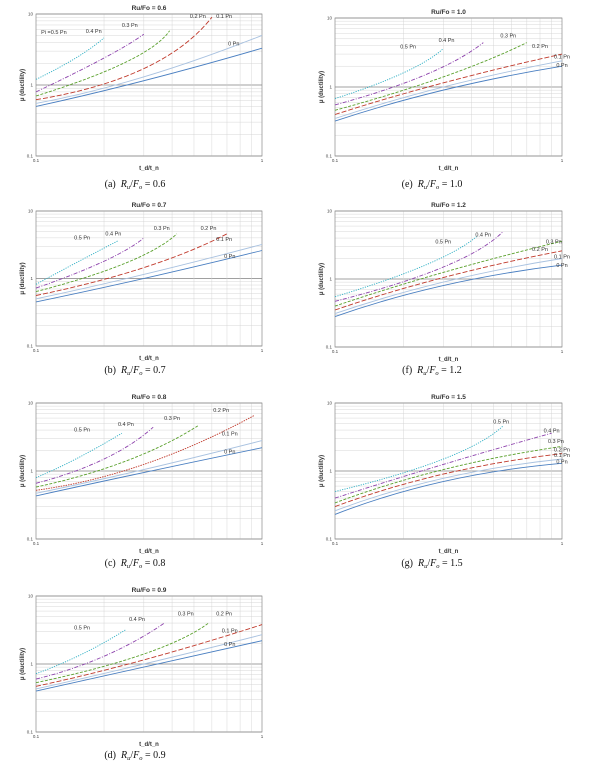 The height and width of the screenshot is (770, 600). What do you see at coordinates (54, 33) in the screenshot?
I see `curve-label: Pi =0.5 Pn` at bounding box center [54, 33].